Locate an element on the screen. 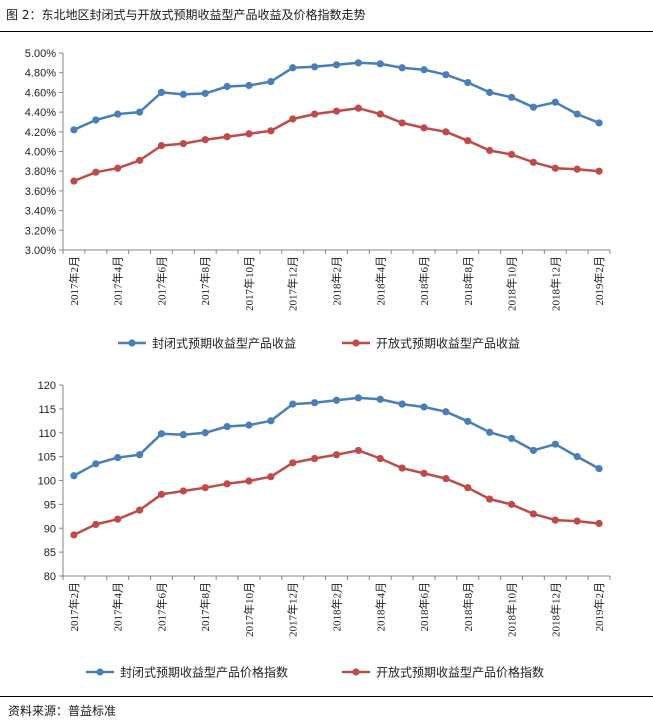 The width and height of the screenshot is (653, 722). y-tick-label: 80 is located at coordinates (50, 577).